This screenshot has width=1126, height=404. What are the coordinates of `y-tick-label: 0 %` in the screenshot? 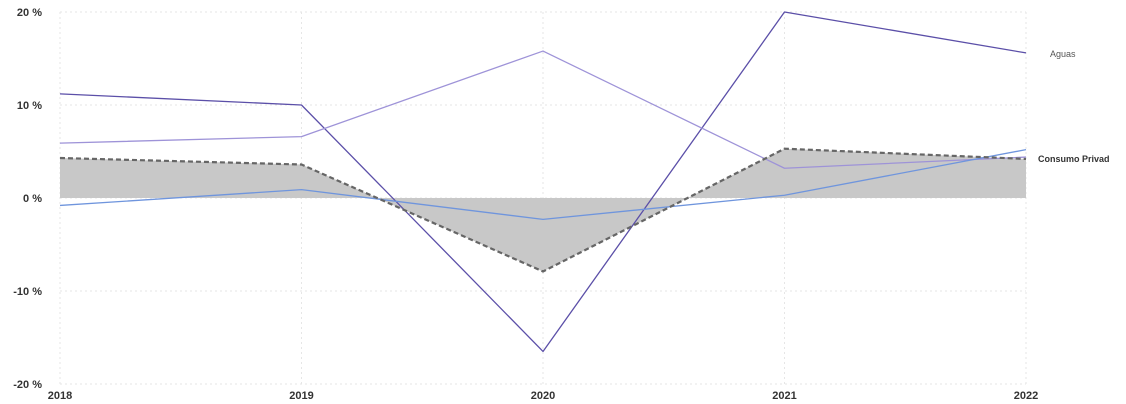 It's located at (32, 199).